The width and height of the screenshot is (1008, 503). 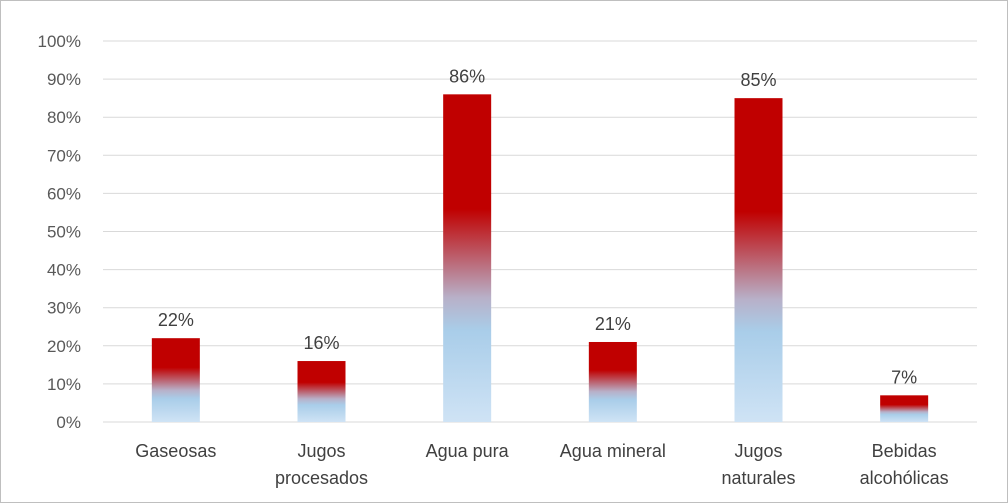 I want to click on category-label-line: Agua mineral, so click(x=613, y=451).